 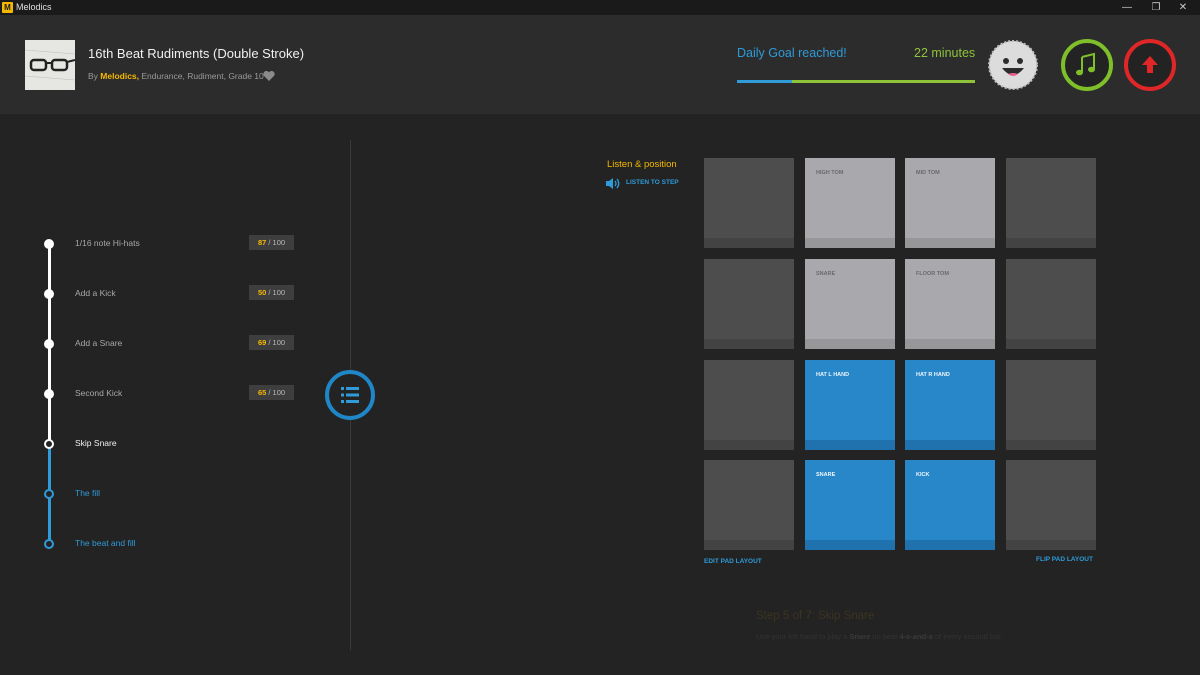 I want to click on speaker-icon, so click(x=613, y=183).